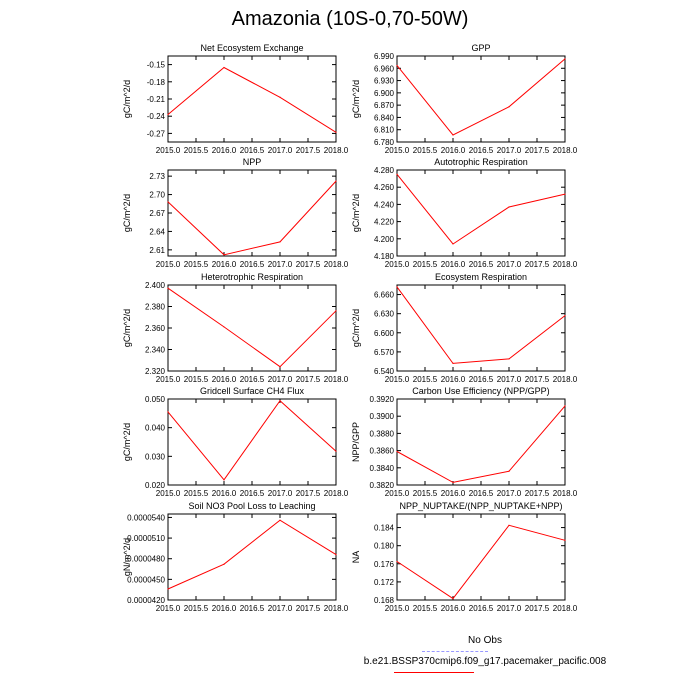 Image resolution: width=700 pixels, height=700 pixels. What do you see at coordinates (480, 391) in the screenshot?
I see `panel-title: Carbon Use Efficiency (NPP/GPP)` at bounding box center [480, 391].